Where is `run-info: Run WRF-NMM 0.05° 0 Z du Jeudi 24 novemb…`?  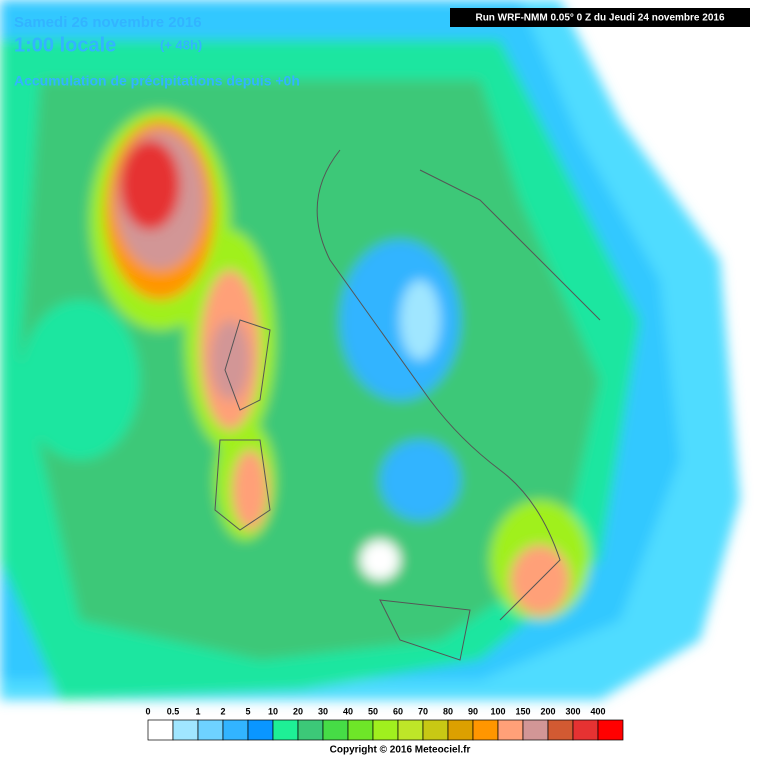 run-info: Run WRF-NMM 0.05° 0 Z du Jeudi 24 novemb… is located at coordinates (599, 18).